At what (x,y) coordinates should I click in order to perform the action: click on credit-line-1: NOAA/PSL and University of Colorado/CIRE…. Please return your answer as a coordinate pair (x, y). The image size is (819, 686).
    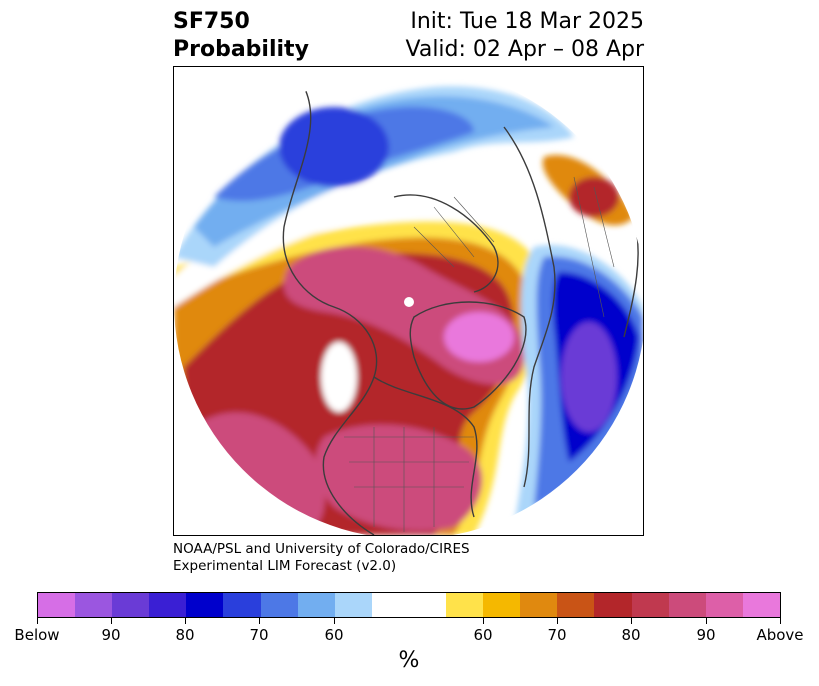
    Looking at the image, I should click on (321, 549).